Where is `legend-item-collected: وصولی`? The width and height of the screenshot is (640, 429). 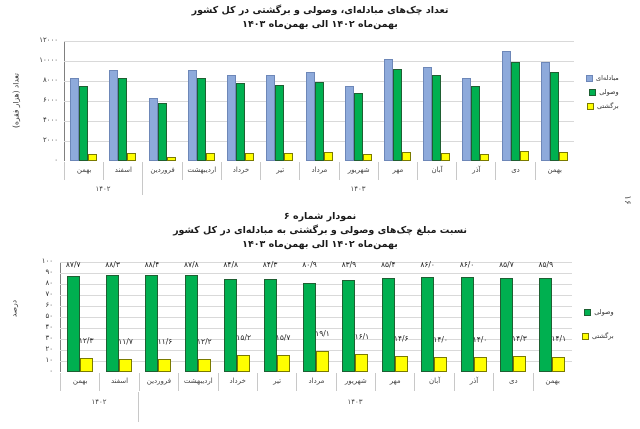
legend-item-collected: وصولی is located at coordinates (598, 312).